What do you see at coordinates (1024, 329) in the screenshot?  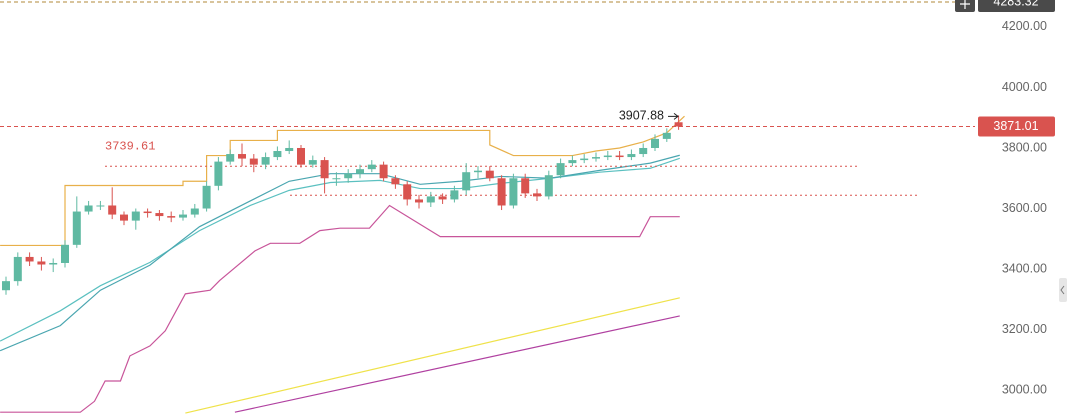 I see `y-tick-label: 3200.00` at bounding box center [1024, 329].